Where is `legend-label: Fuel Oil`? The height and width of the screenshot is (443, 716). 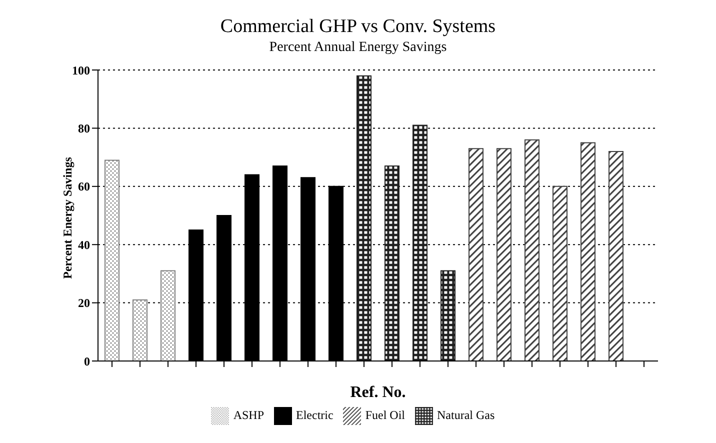 legend-label: Fuel Oil is located at coordinates (385, 415).